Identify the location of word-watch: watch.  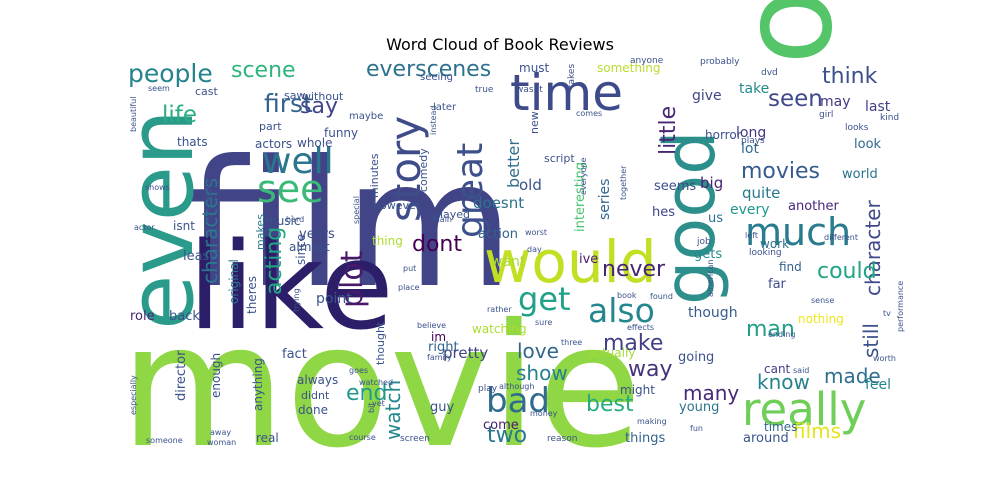
(393, 410).